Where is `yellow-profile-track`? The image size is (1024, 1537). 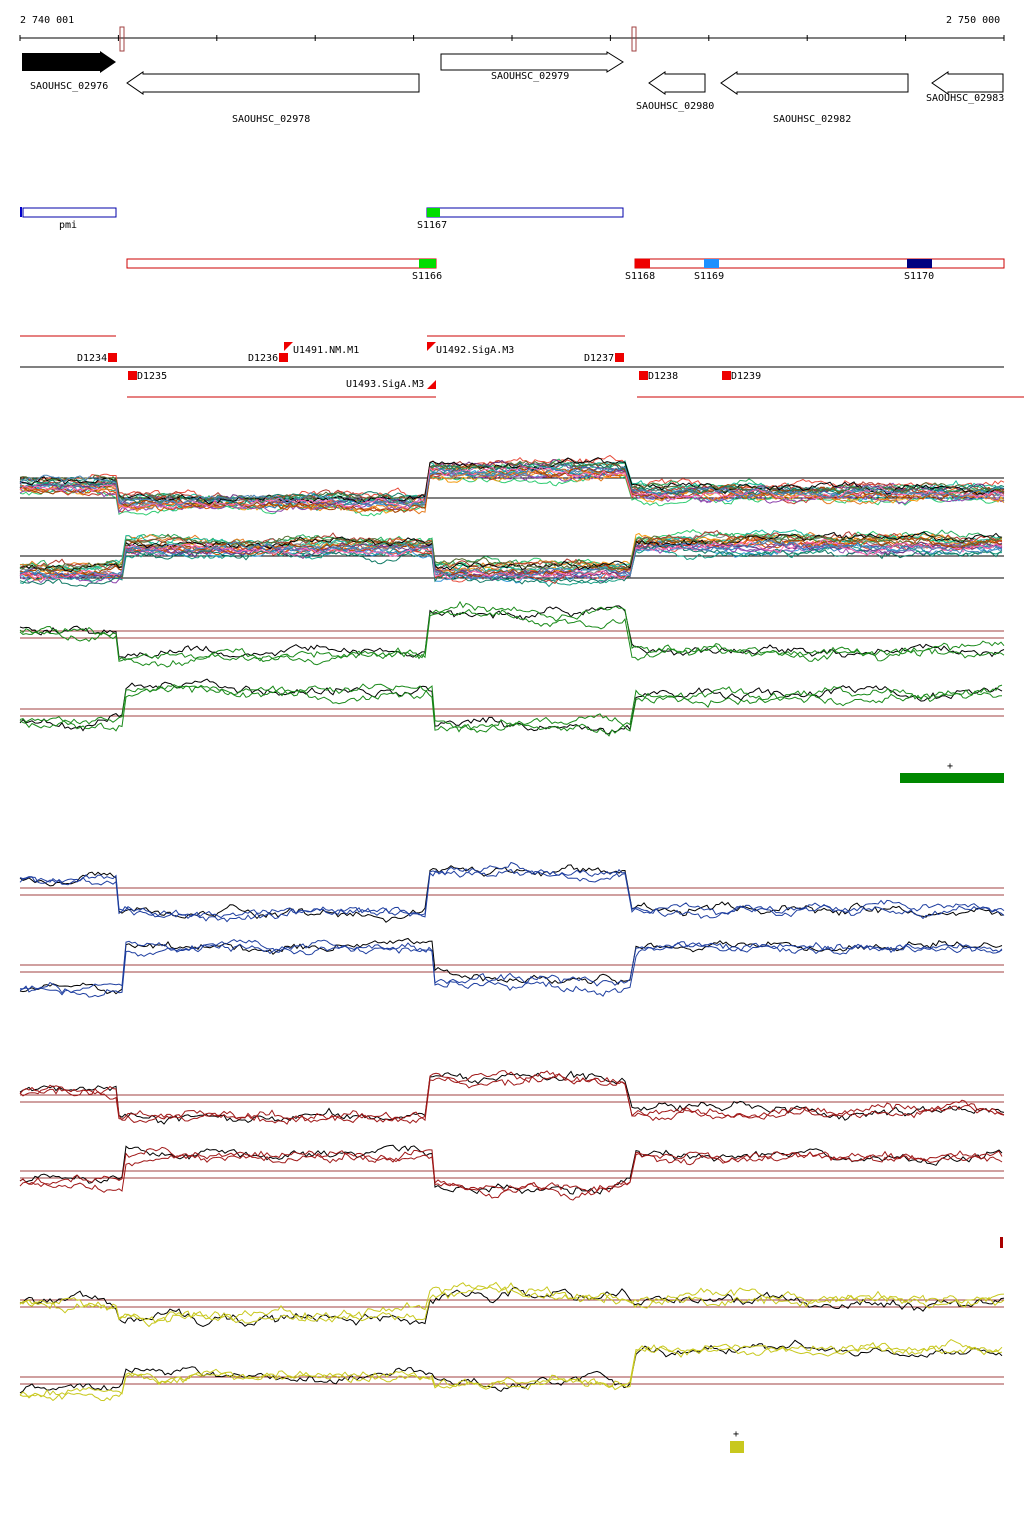 yellow-profile-track is located at coordinates (512, 1341).